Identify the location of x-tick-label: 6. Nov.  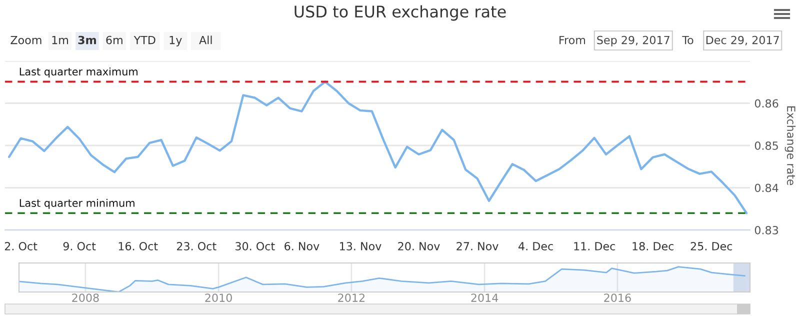
(302, 246).